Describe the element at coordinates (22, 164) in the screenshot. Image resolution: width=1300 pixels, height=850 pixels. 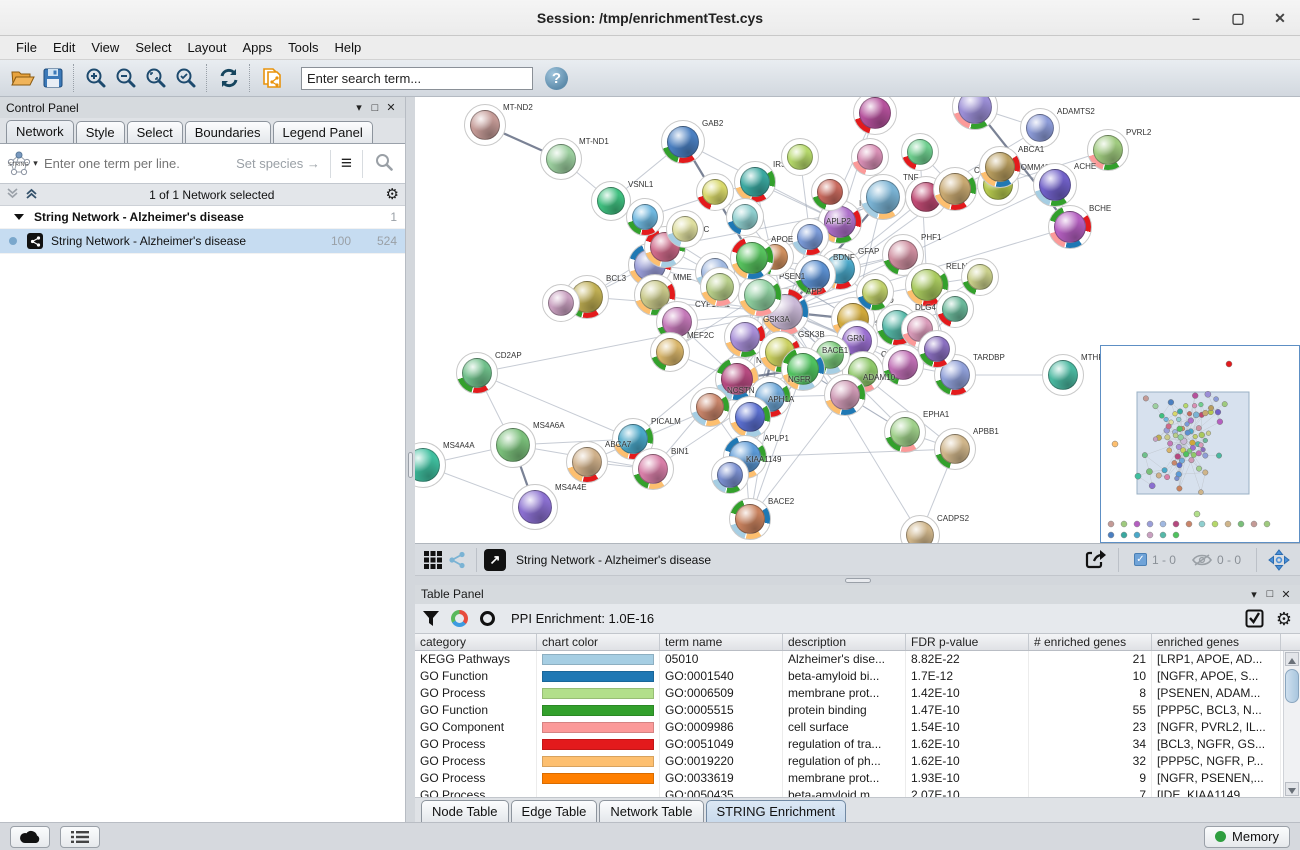
I see `string-logo-icon: STRING ▾` at that location.